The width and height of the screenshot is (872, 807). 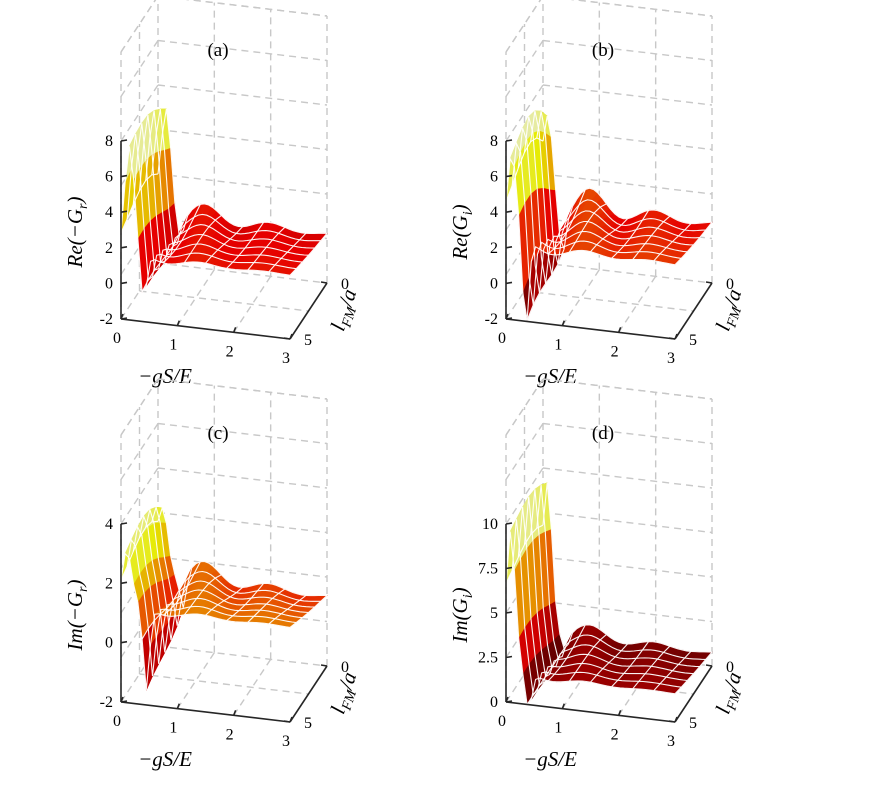 I want to click on panel-title: (c), so click(x=217, y=433).